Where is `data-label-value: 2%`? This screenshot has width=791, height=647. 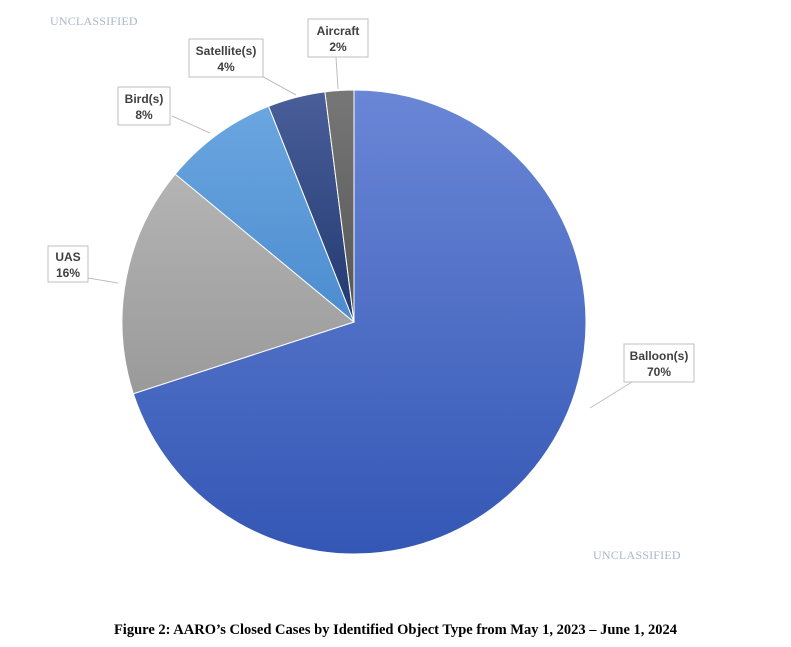 data-label-value: 2% is located at coordinates (338, 47).